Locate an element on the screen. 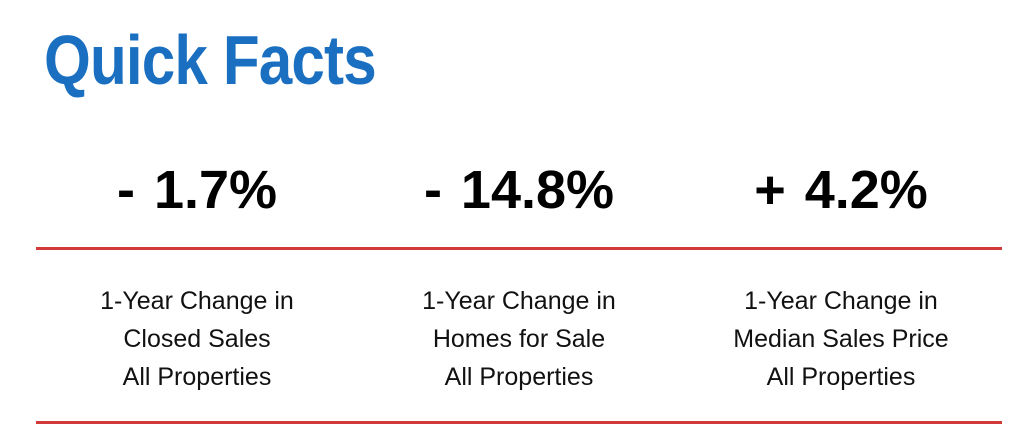 The height and width of the screenshot is (438, 1030). label-line: Closed Sales is located at coordinates (197, 339).